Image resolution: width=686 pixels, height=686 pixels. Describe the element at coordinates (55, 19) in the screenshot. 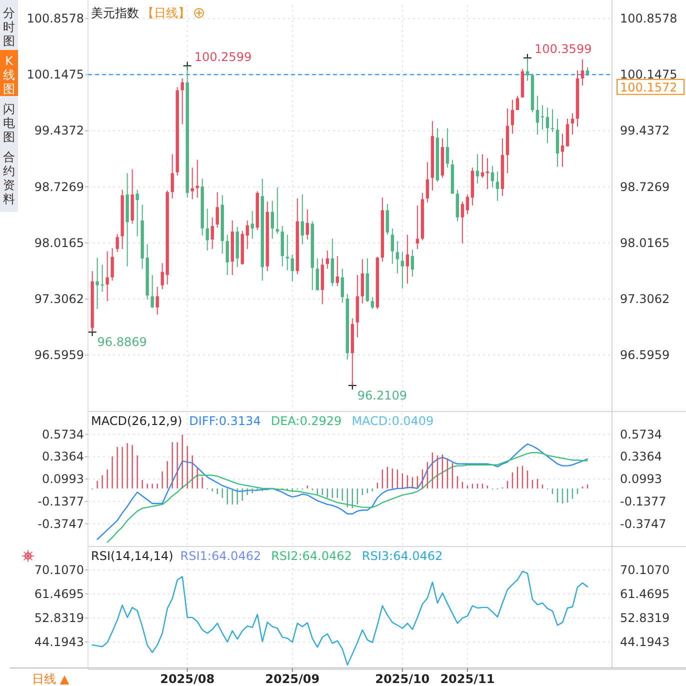

I see `y-tick-label: 100.8578` at that location.